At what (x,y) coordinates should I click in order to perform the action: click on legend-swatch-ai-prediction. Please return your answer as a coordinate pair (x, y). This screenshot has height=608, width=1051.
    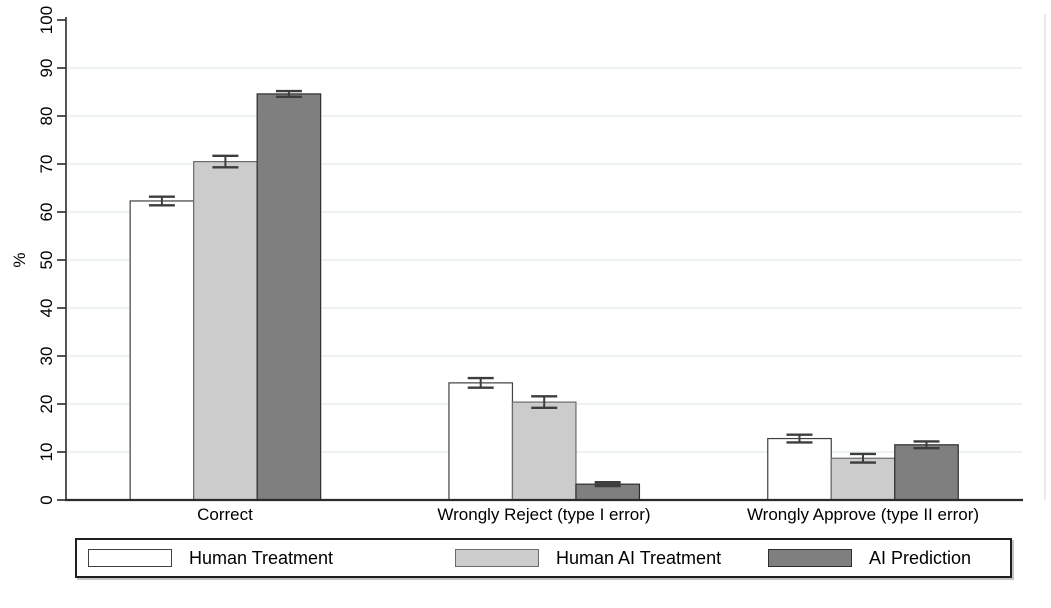
    Looking at the image, I should click on (810, 558).